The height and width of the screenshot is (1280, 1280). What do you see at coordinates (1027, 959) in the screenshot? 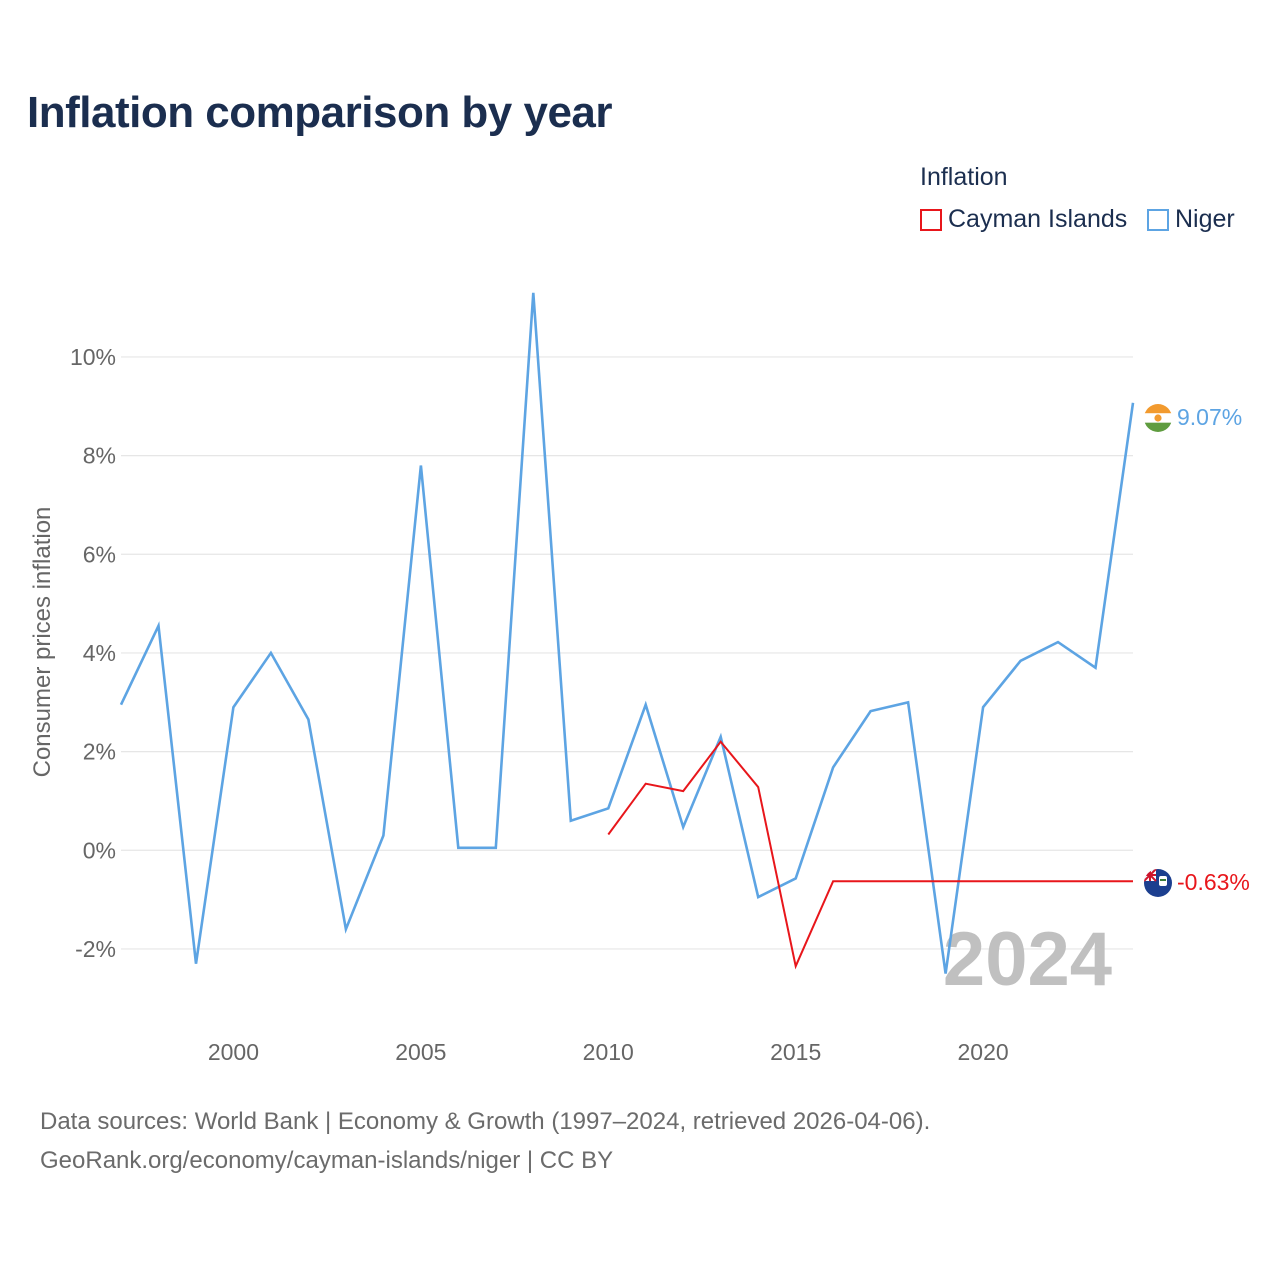
I see `year-watermark: 2024` at bounding box center [1027, 959].